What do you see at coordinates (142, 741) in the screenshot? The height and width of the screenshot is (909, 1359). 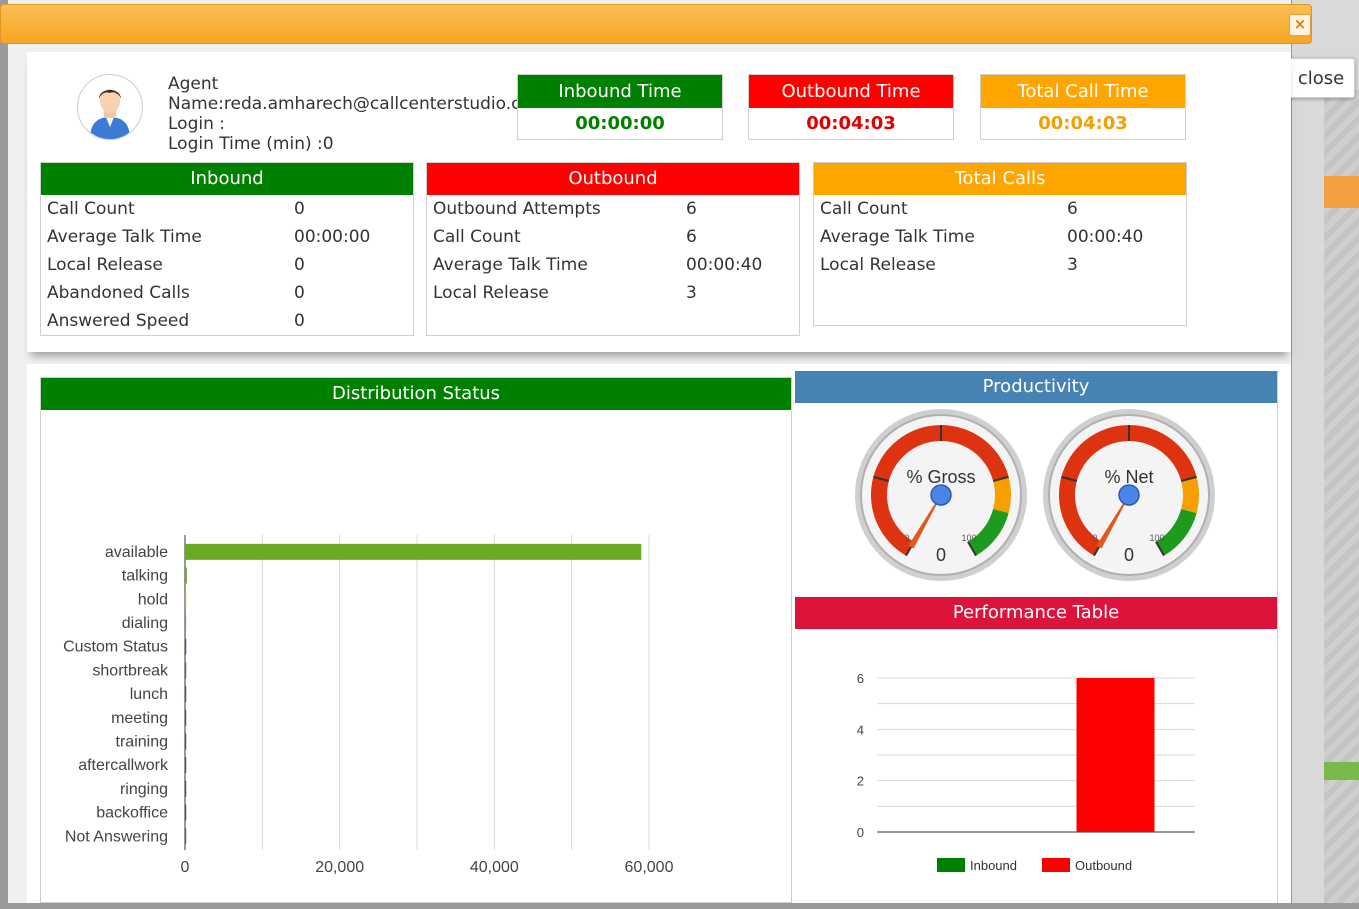 I see `category-label: training` at bounding box center [142, 741].